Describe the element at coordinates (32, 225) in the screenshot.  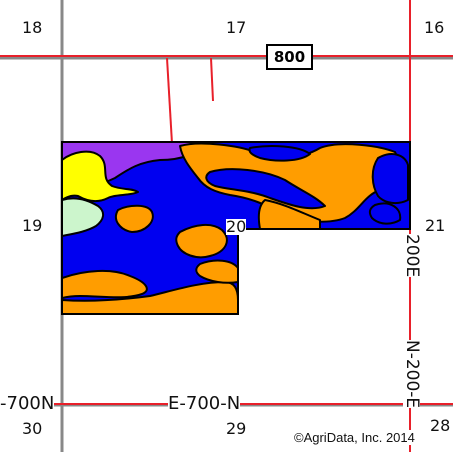
I see `section-19-label: 19` at that location.